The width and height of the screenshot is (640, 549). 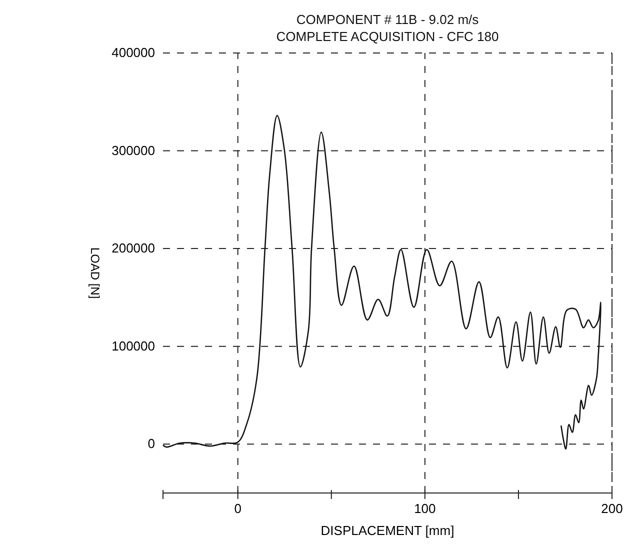 I want to click on y-tick-label: 300000, so click(x=133, y=150).